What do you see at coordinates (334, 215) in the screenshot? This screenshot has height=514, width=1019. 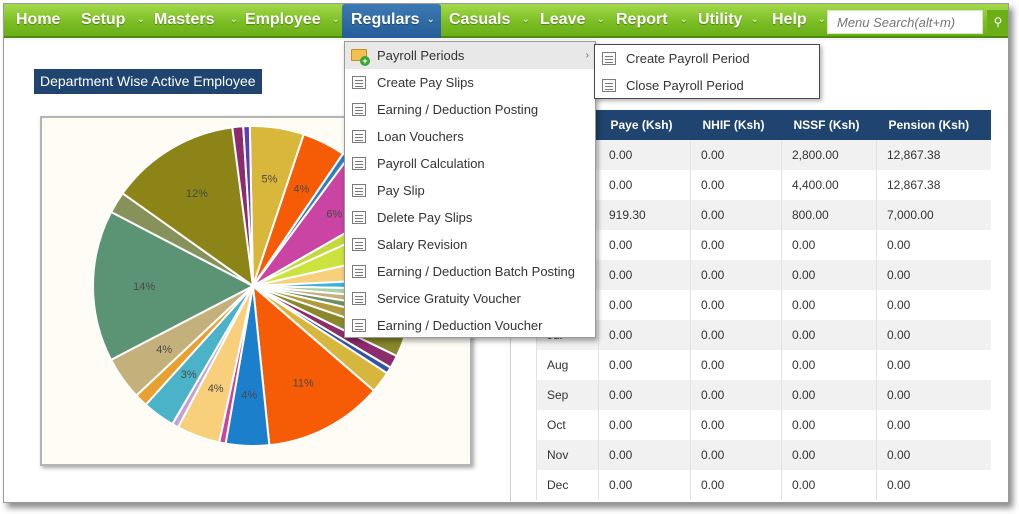 I see `pie-slice-label: 6%` at bounding box center [334, 215].